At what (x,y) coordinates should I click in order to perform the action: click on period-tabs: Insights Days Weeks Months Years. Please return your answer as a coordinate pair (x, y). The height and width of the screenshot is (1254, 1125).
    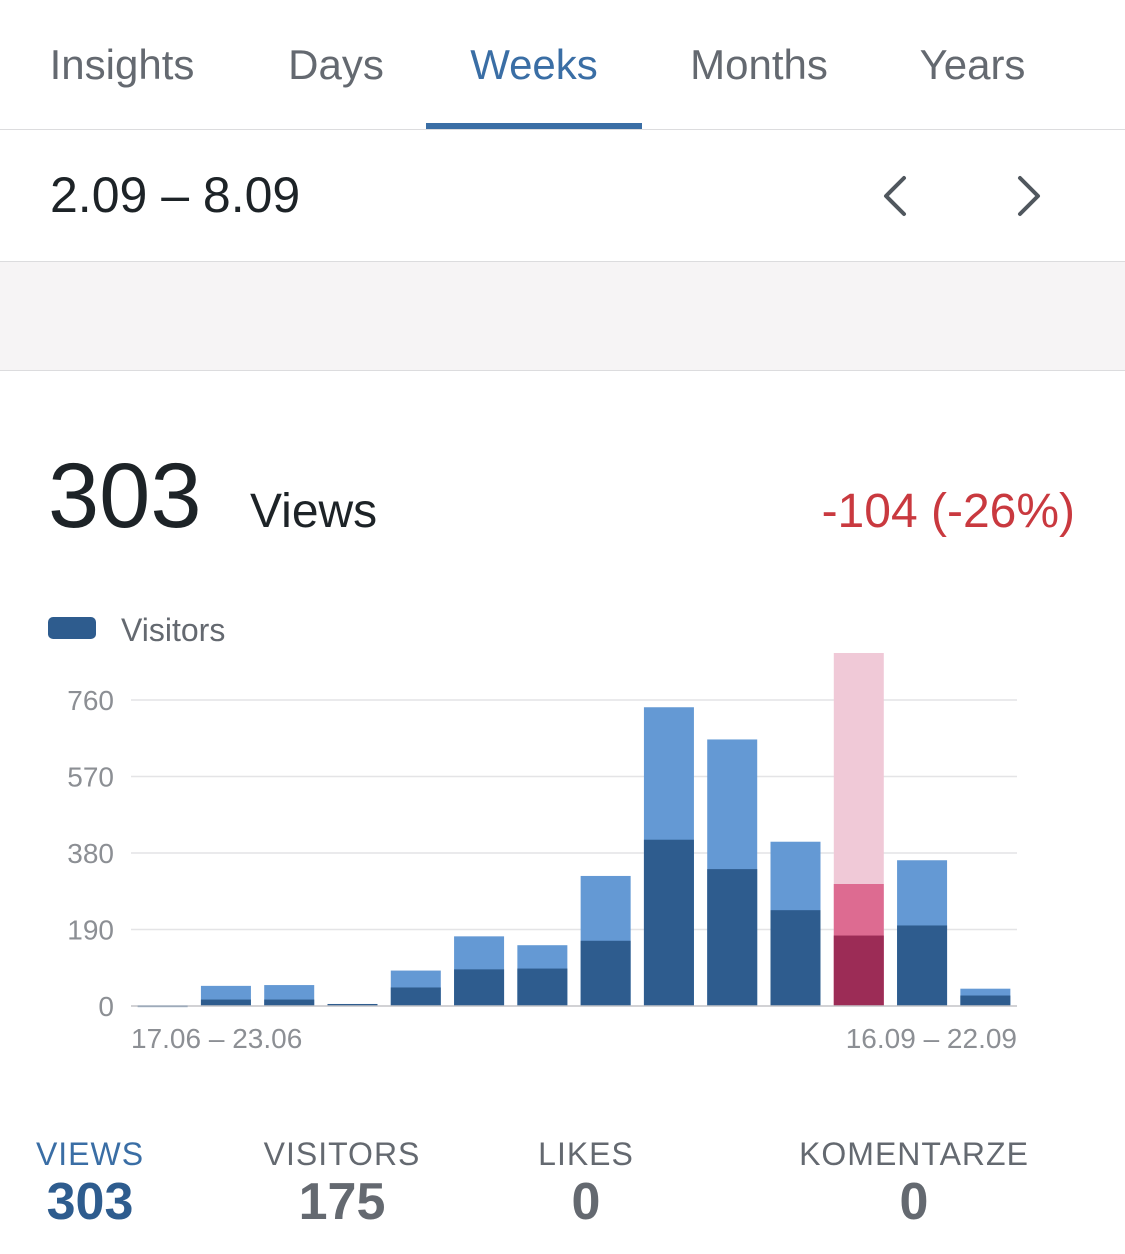
    Looking at the image, I should click on (562, 65).